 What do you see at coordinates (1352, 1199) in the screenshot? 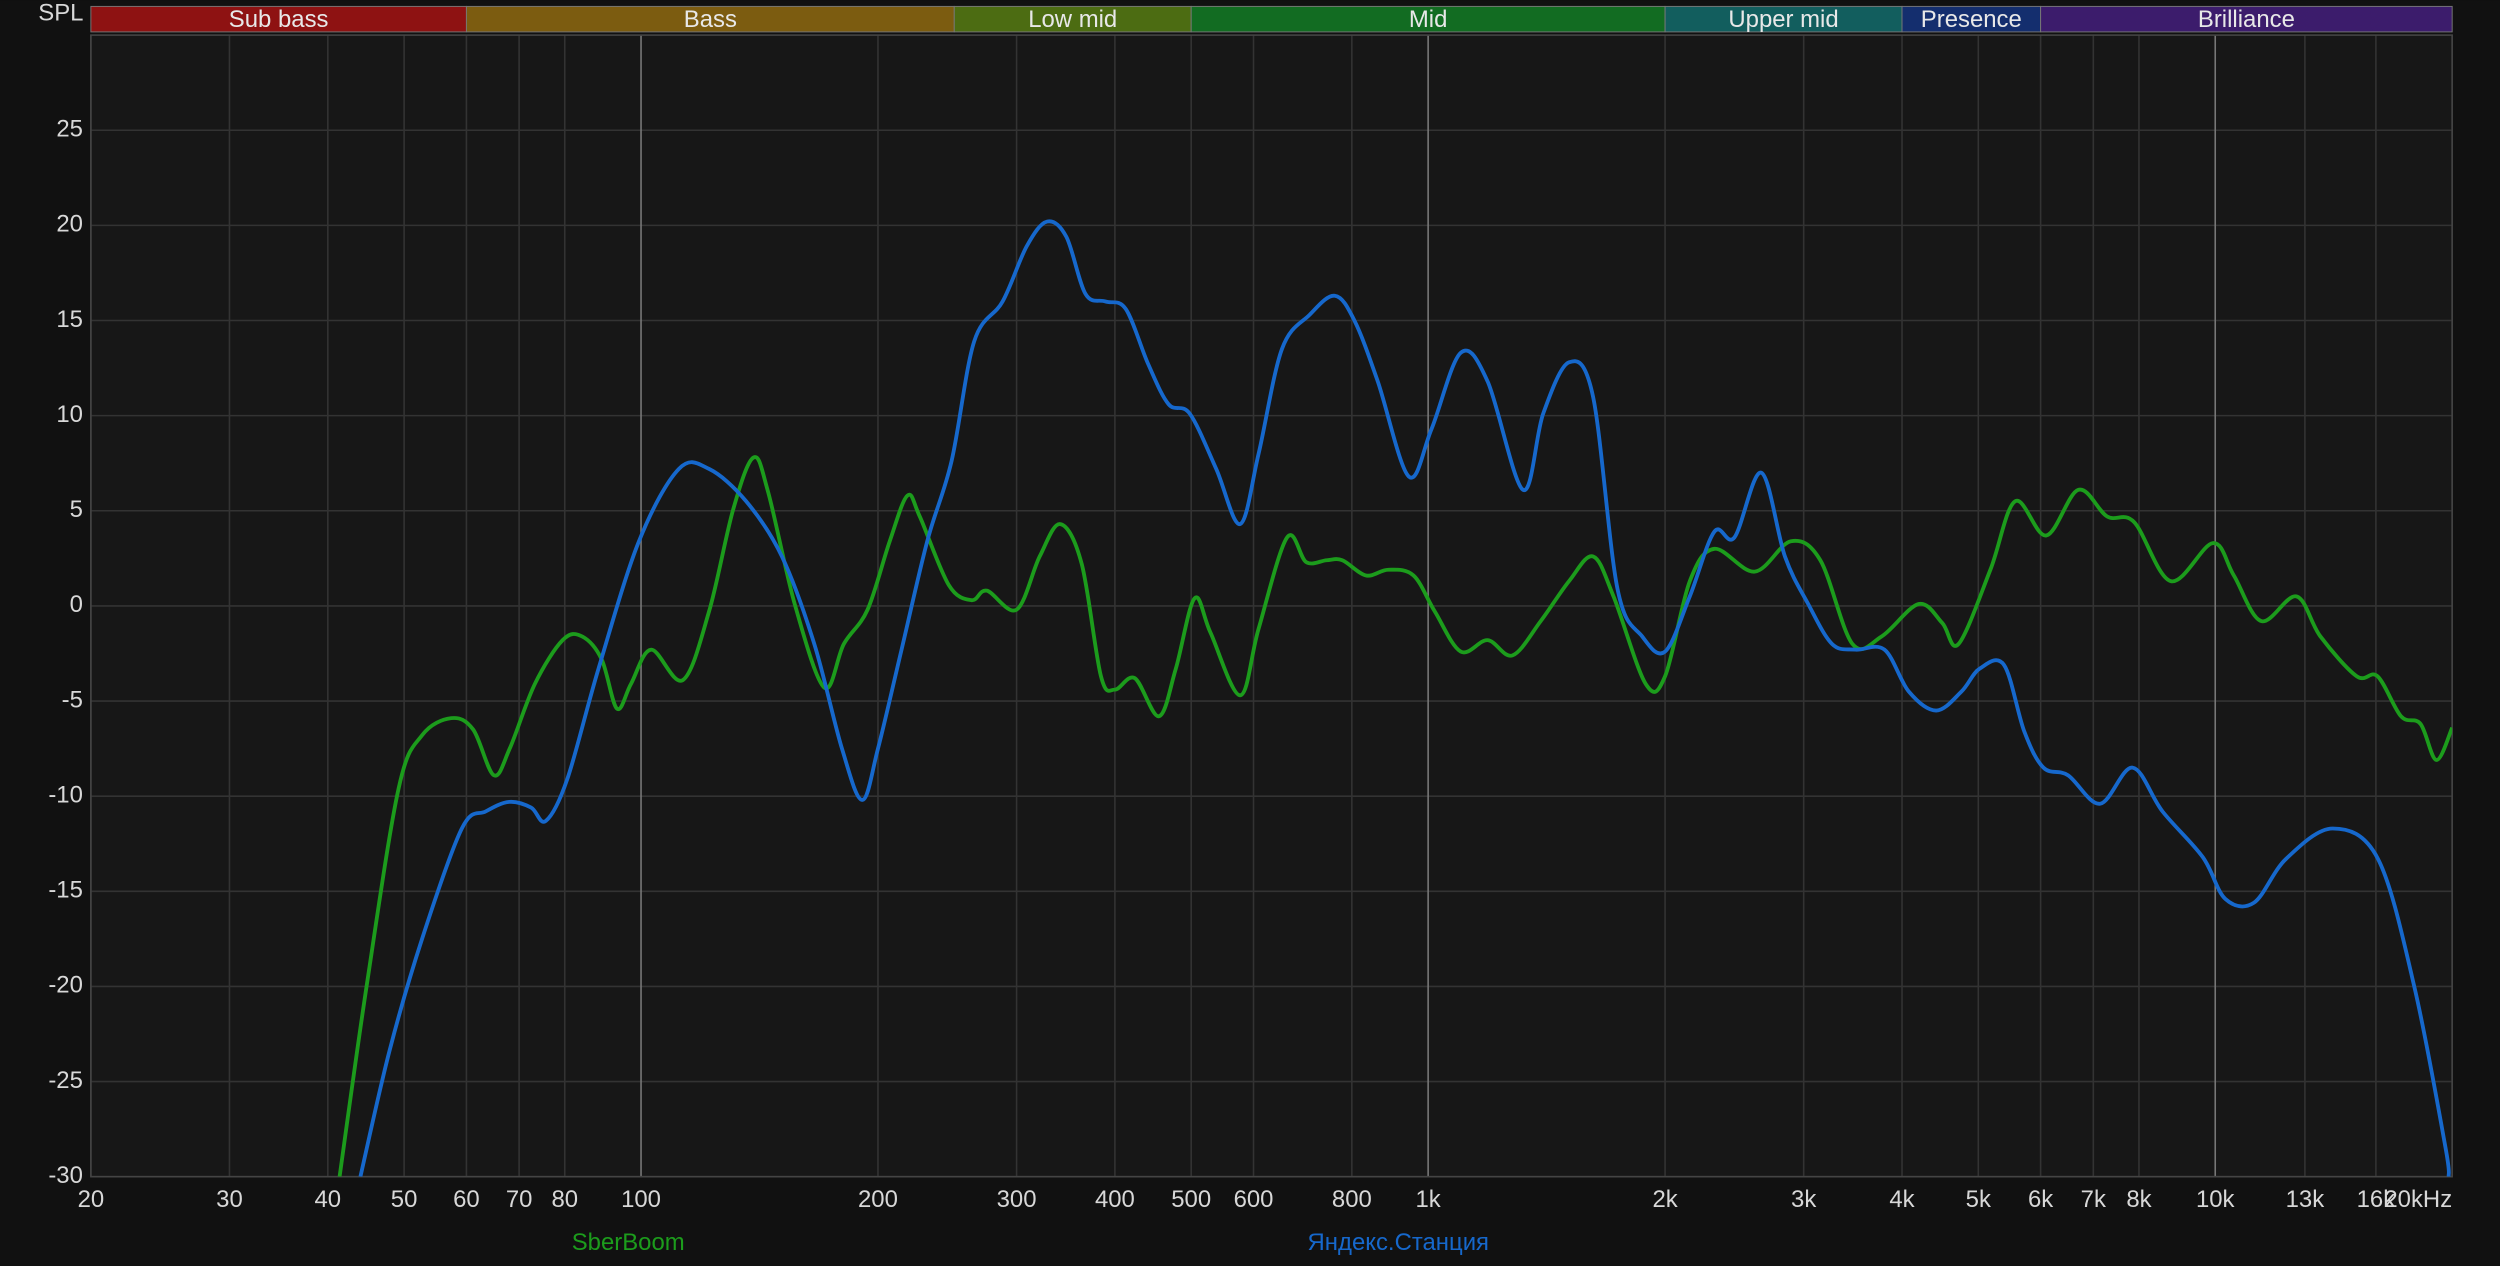
I see `x-tick-label: 800` at bounding box center [1352, 1199].